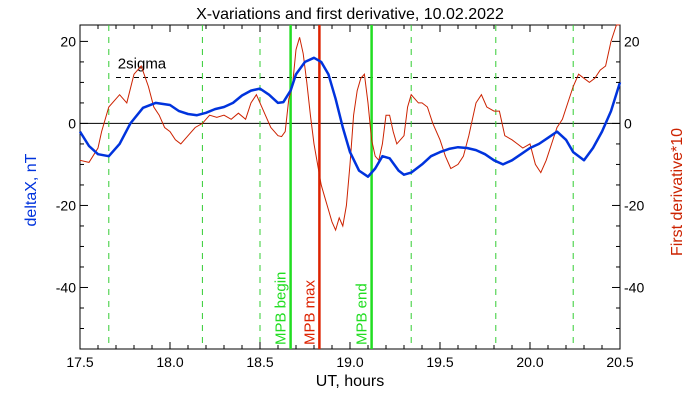 This screenshot has width=700, height=400. What do you see at coordinates (323, 187) in the screenshot?
I see `vertical-markers: MPB begin MPB max MPB end` at bounding box center [323, 187].